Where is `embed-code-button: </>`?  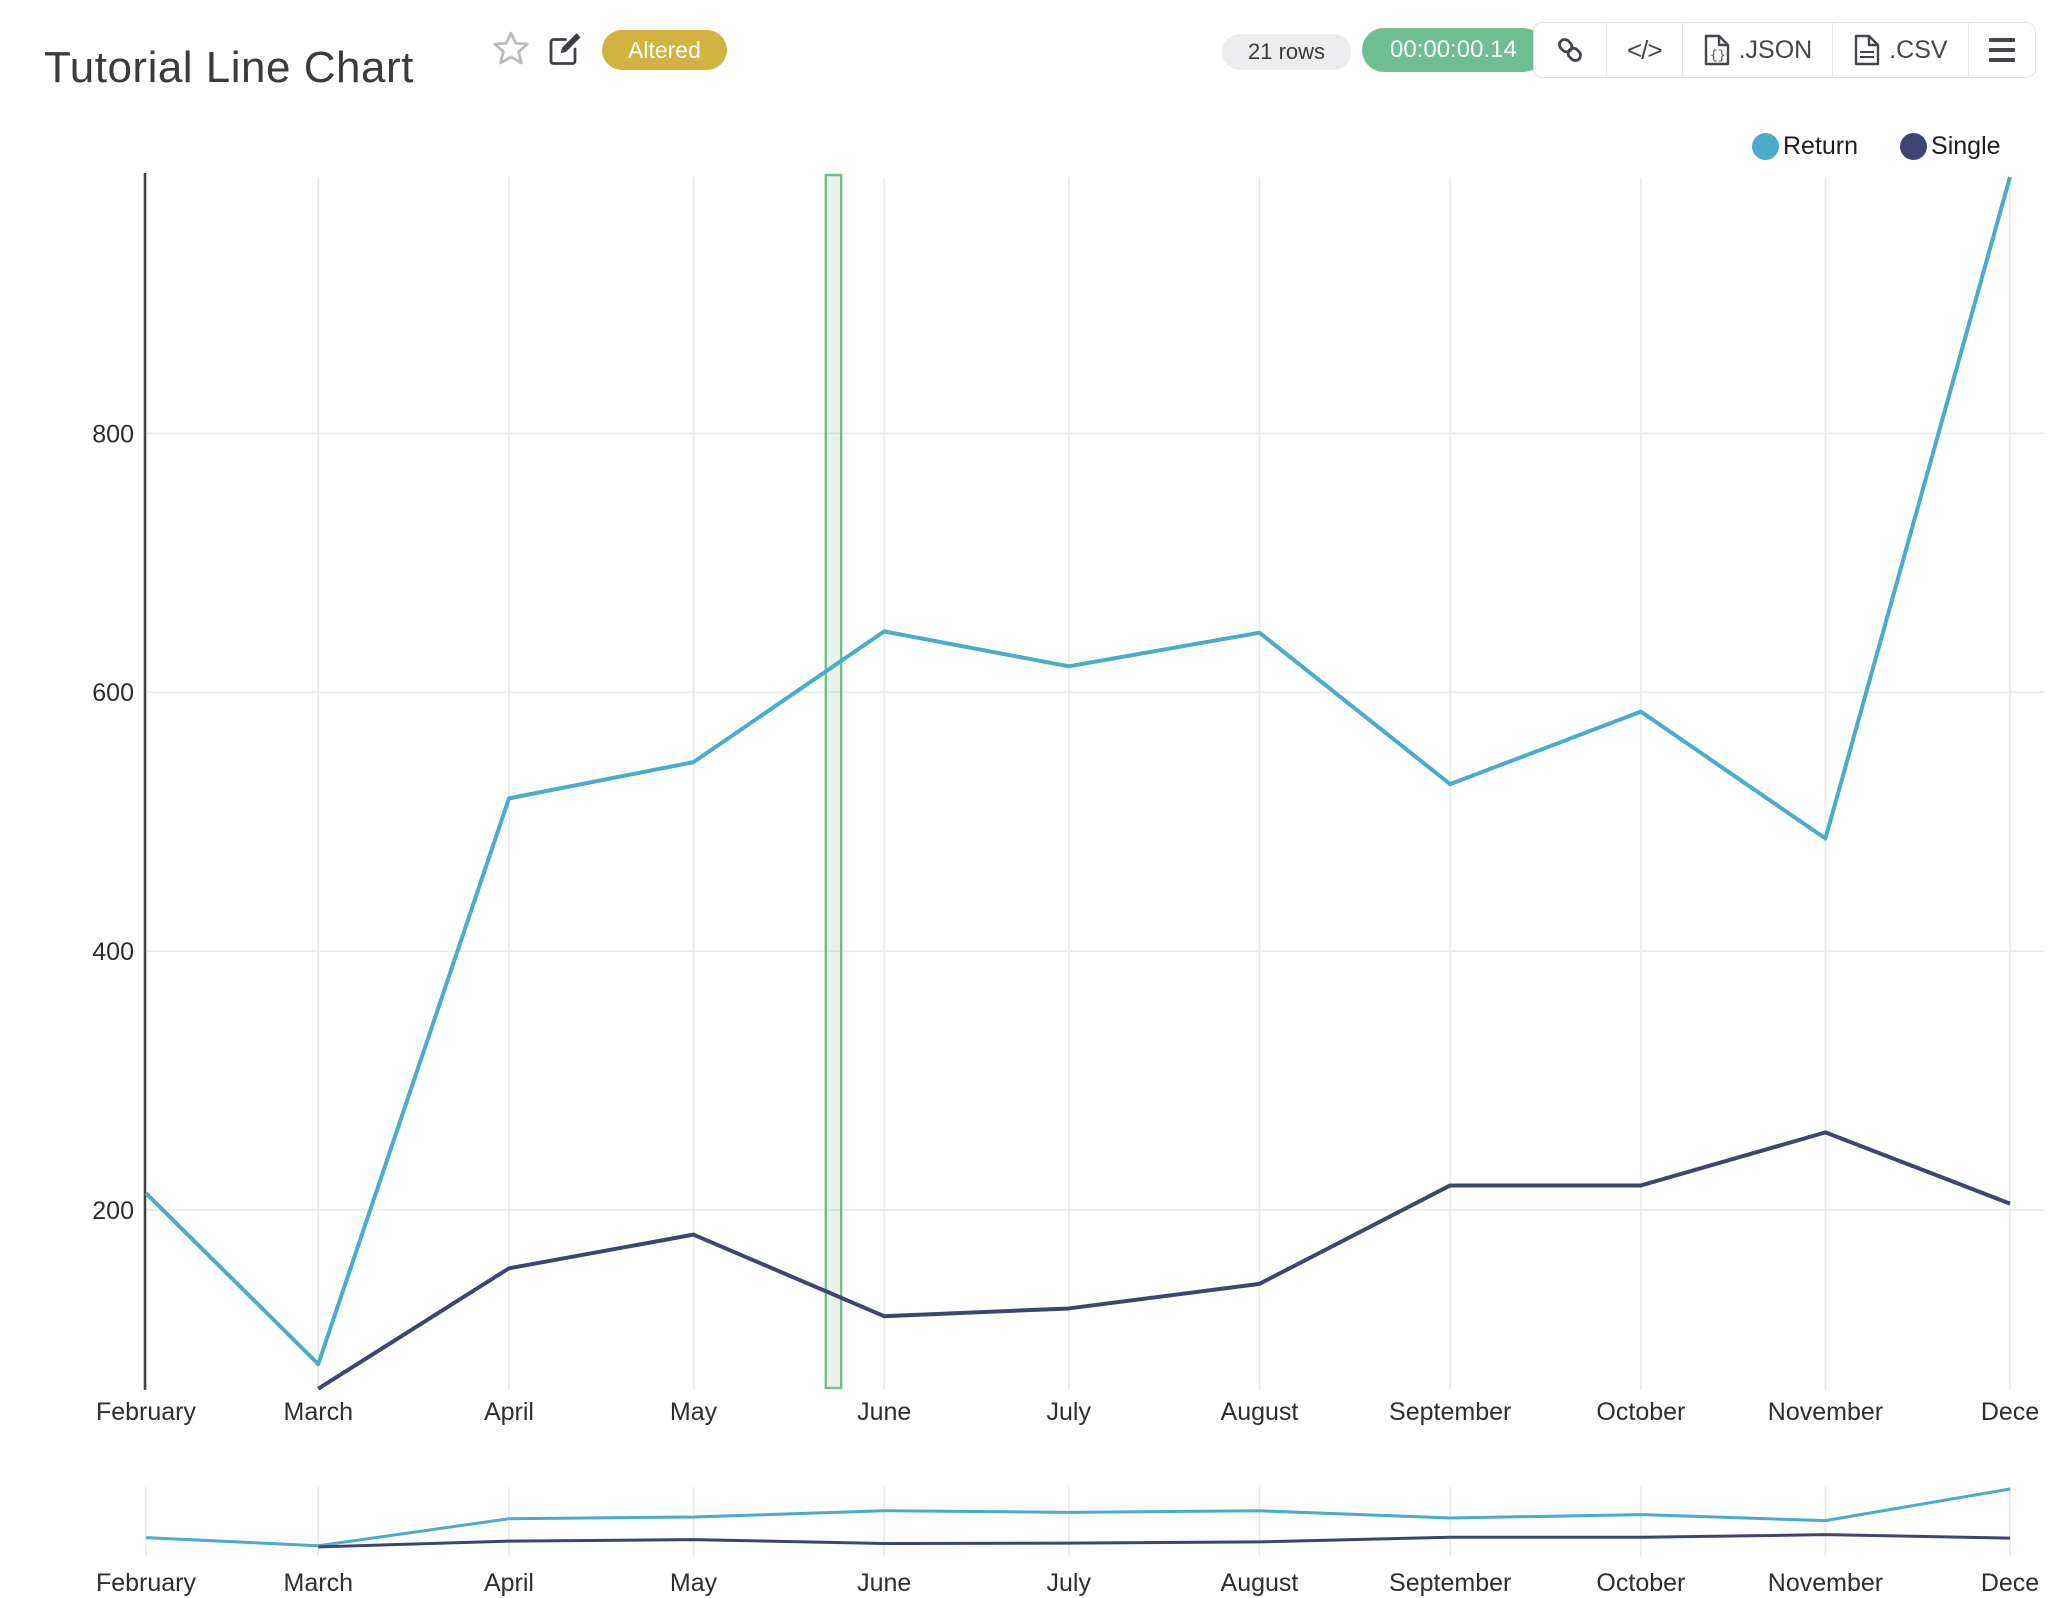
embed-code-button: </> is located at coordinates (1645, 50).